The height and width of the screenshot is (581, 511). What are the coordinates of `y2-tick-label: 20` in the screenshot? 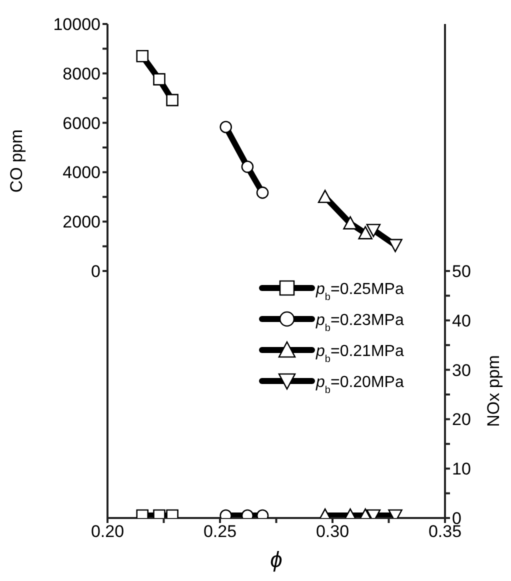 It's located at (461, 420).